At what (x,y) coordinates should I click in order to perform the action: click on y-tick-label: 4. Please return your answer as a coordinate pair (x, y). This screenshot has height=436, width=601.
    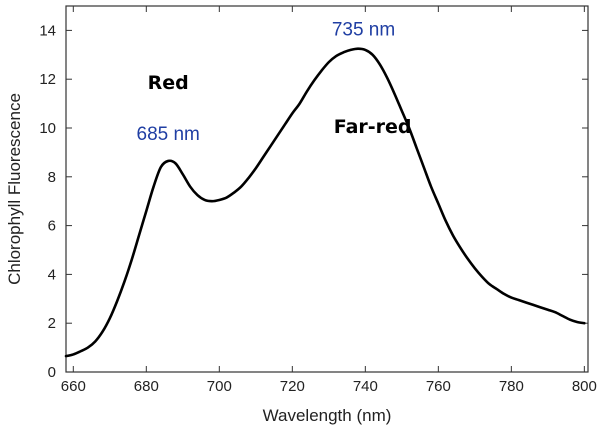
    Looking at the image, I should click on (52, 274).